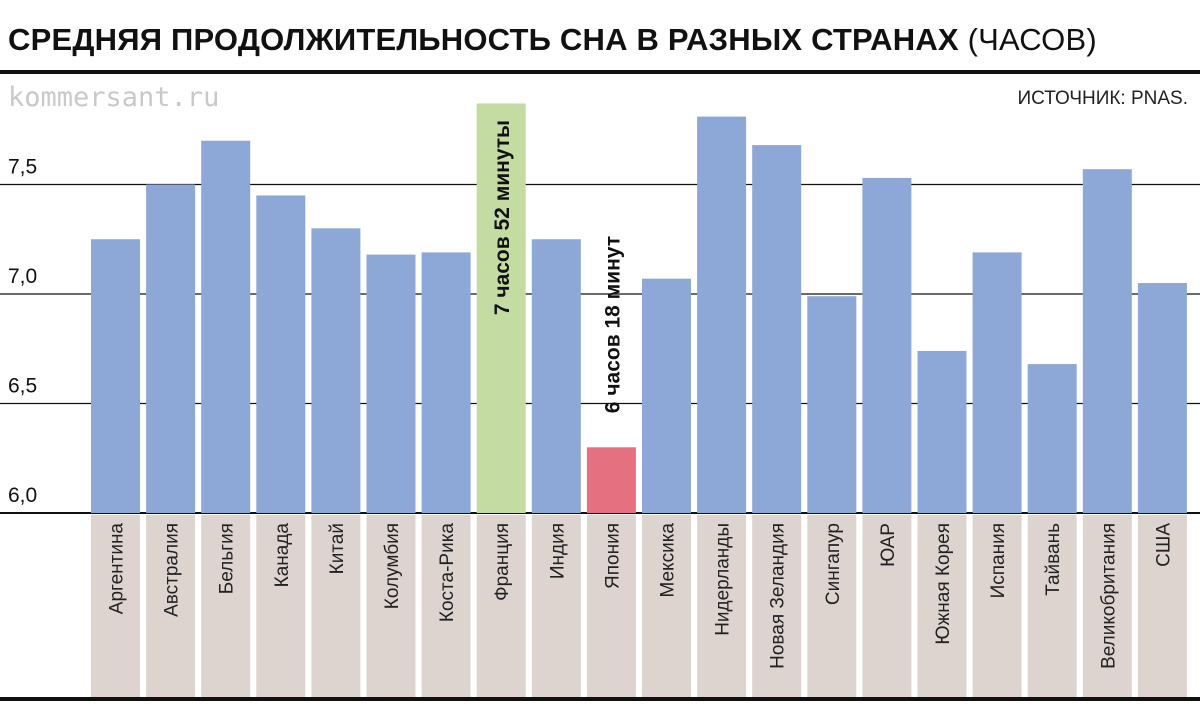  I want to click on category-label: Мексика, so click(668, 560).